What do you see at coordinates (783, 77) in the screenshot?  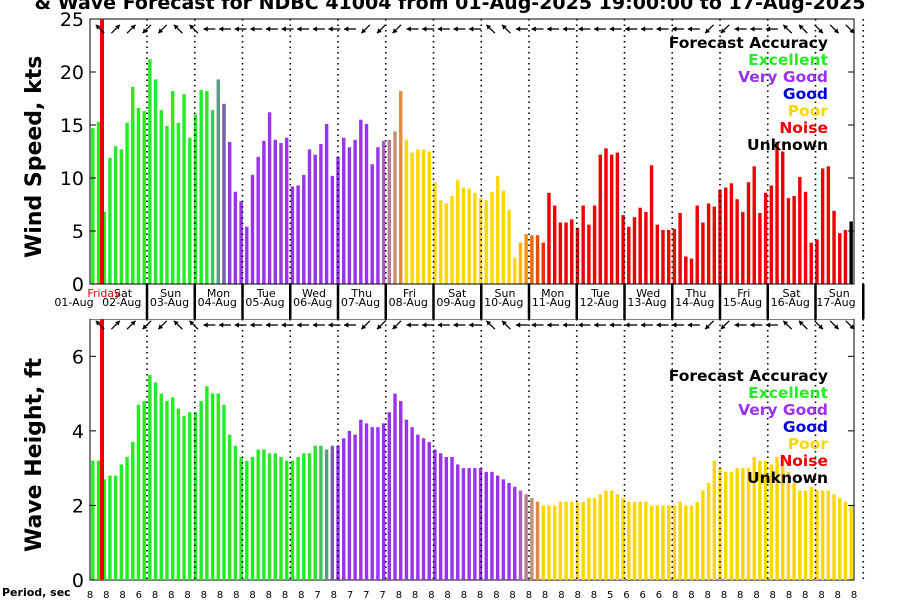 I see `legend-very-good: Very Good` at bounding box center [783, 77].